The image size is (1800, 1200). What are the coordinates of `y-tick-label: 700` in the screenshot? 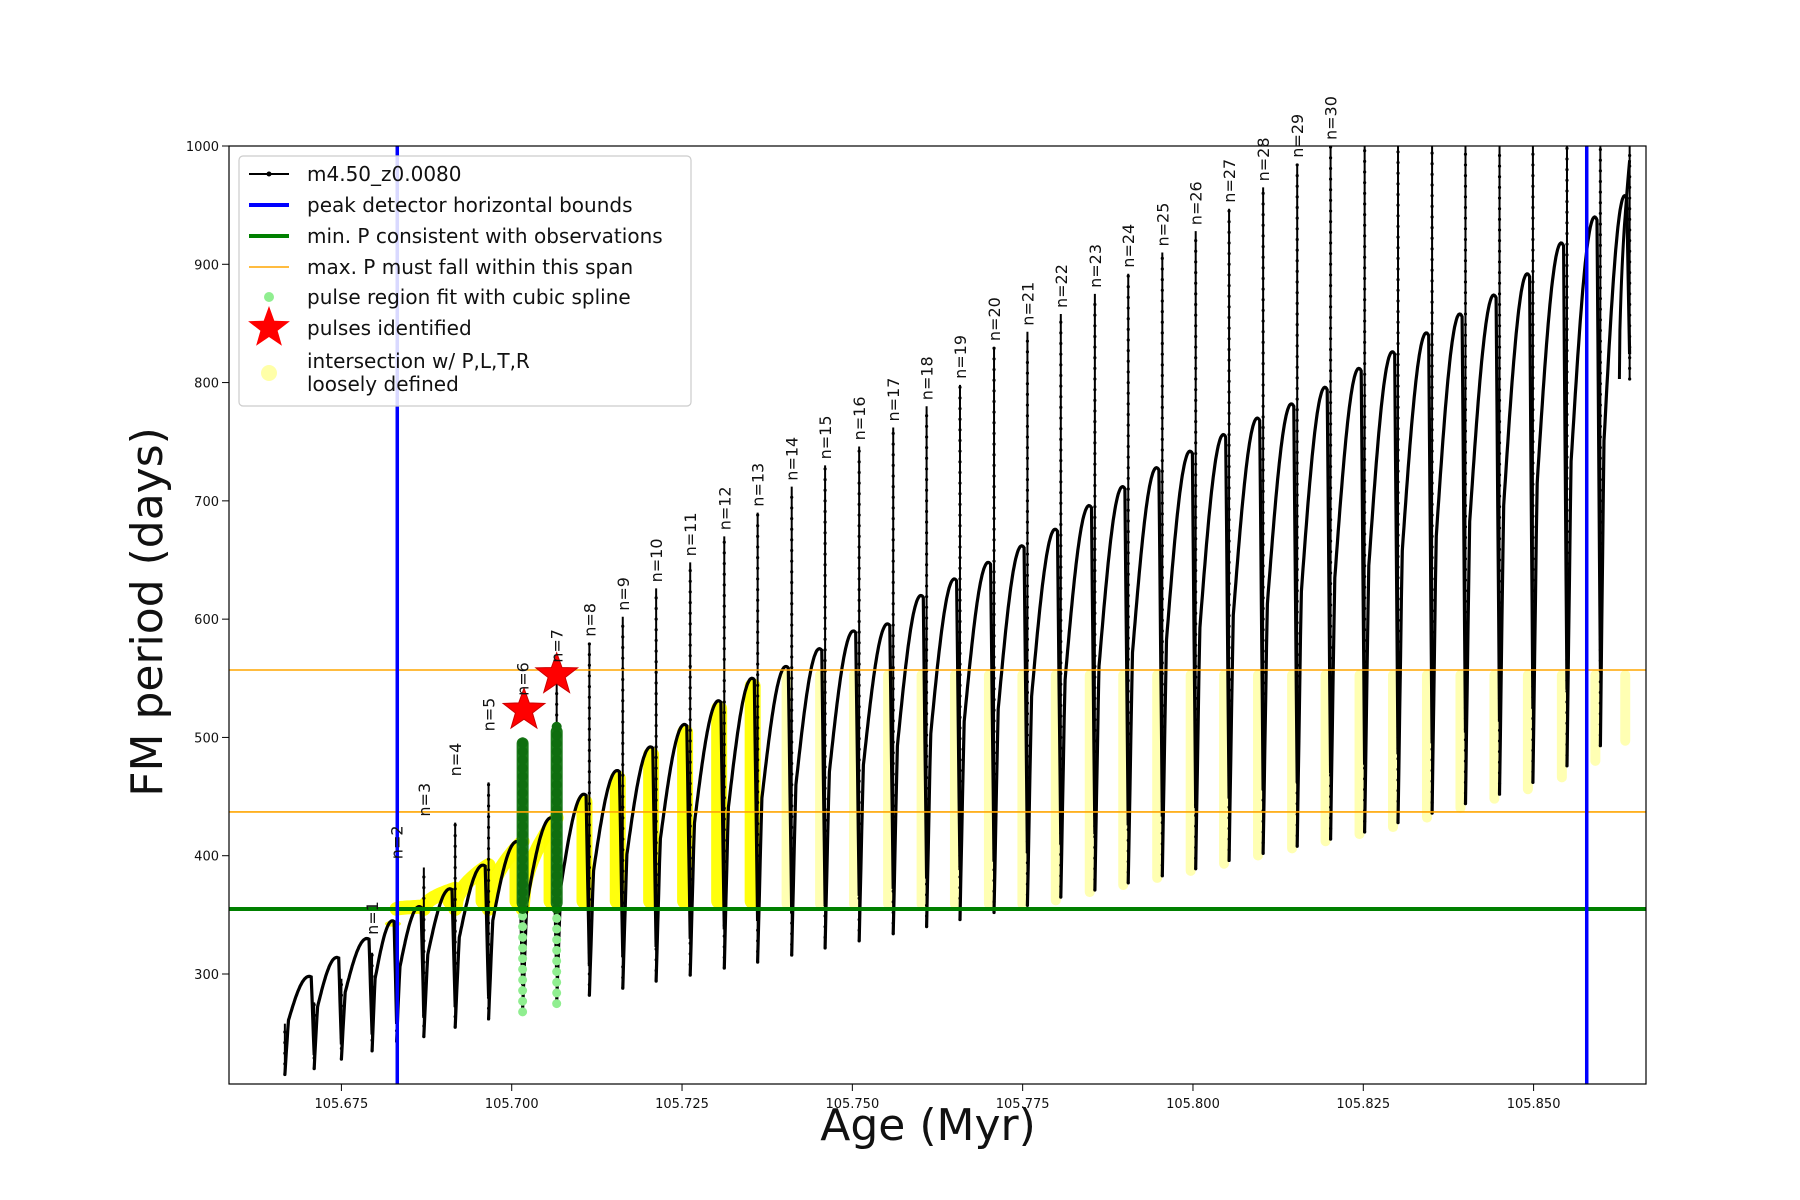 It's located at (206, 502).